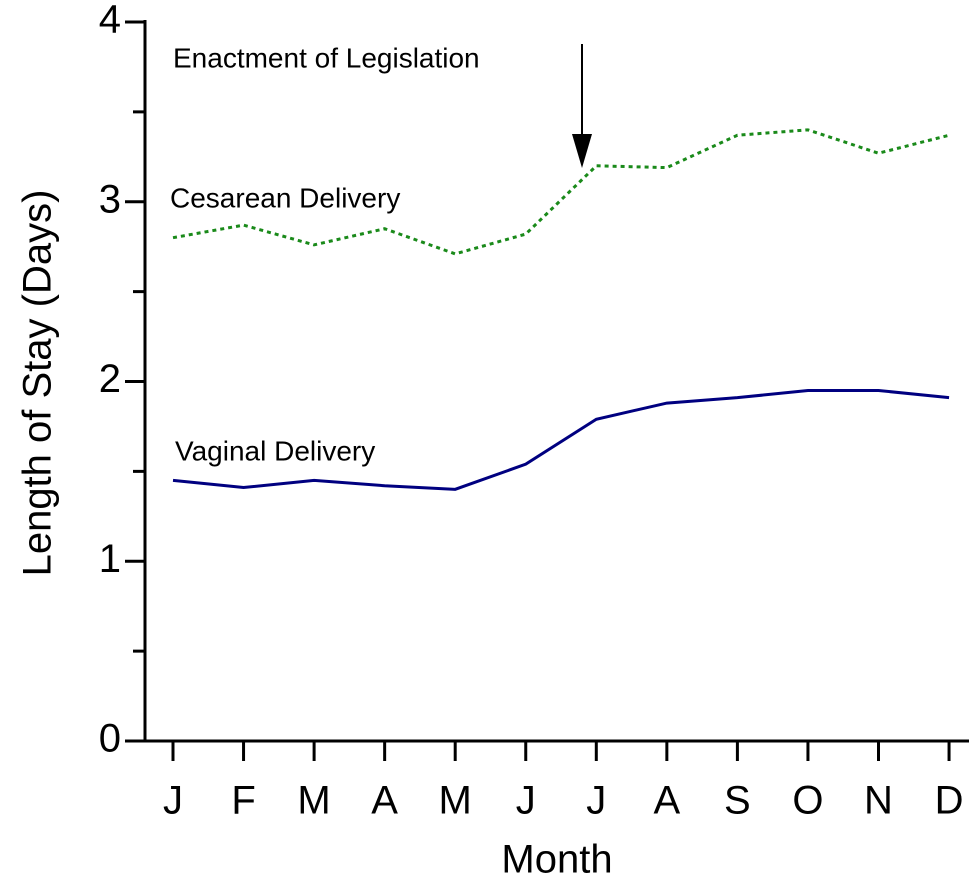 The height and width of the screenshot is (889, 969). What do you see at coordinates (807, 801) in the screenshot?
I see `x-tick-label: O` at bounding box center [807, 801].